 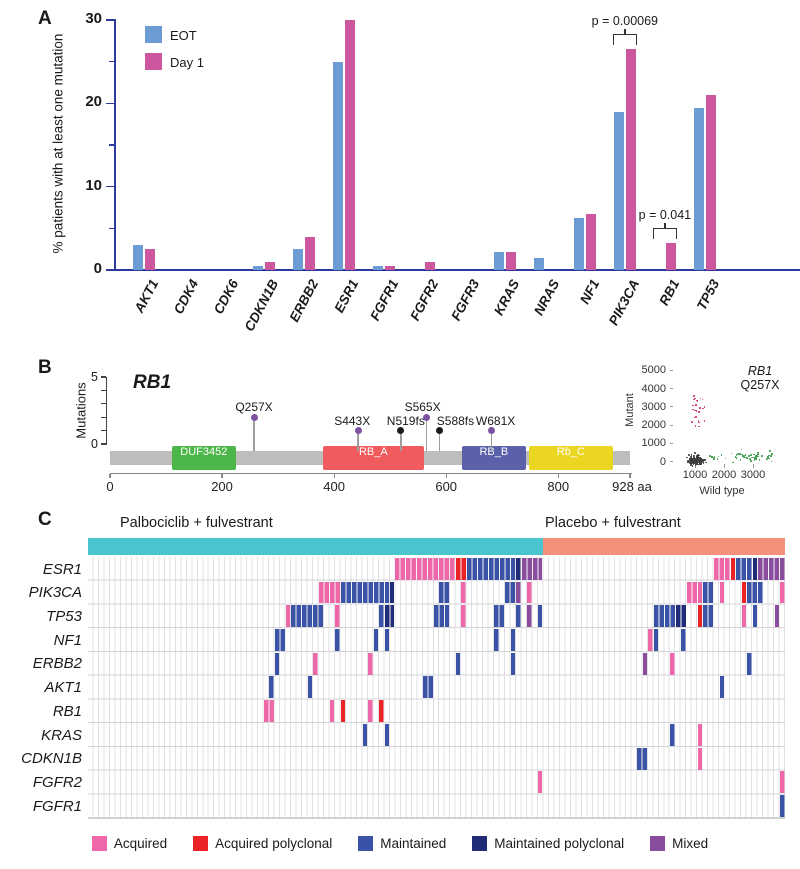 What do you see at coordinates (427, 417) in the screenshot?
I see `mutation-dot-S565X` at bounding box center [427, 417].